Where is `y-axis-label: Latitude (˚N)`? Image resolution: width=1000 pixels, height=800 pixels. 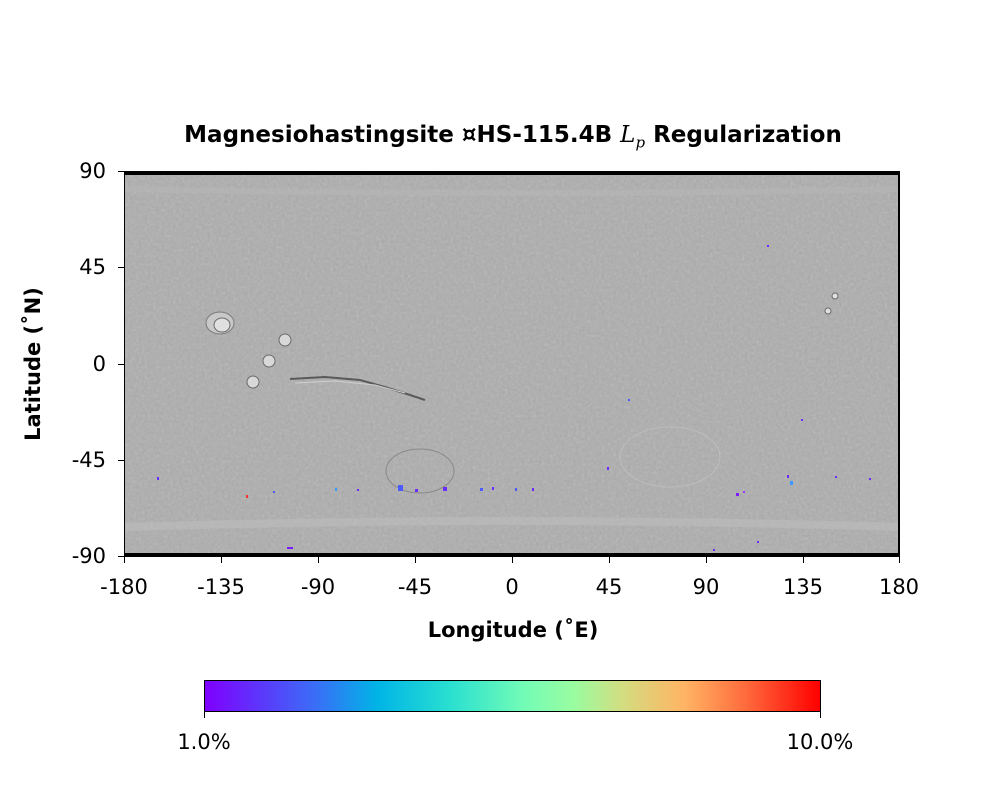
y-axis-label: Latitude (˚N) is located at coordinates (33, 364).